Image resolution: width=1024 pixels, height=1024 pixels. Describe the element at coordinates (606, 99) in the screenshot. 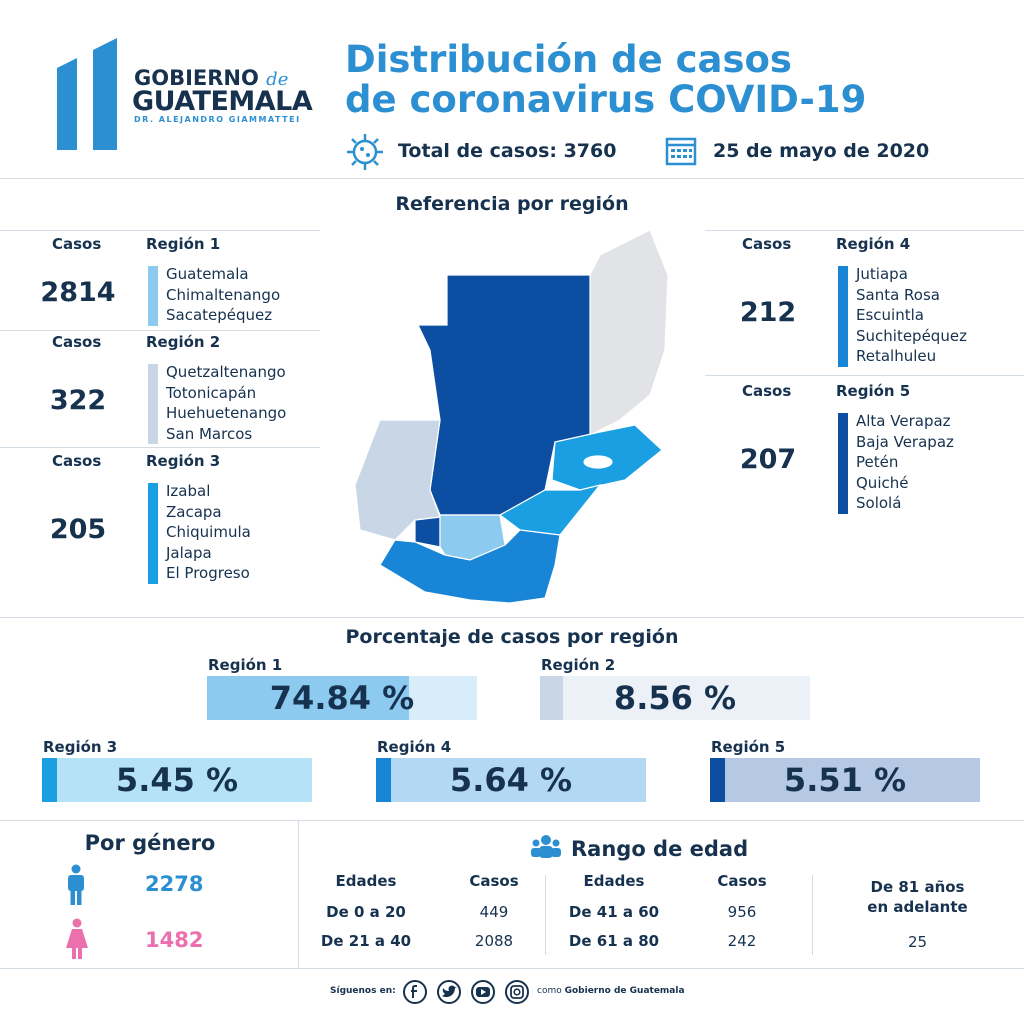

I see `title-line: de coronavirus COVID-19` at that location.